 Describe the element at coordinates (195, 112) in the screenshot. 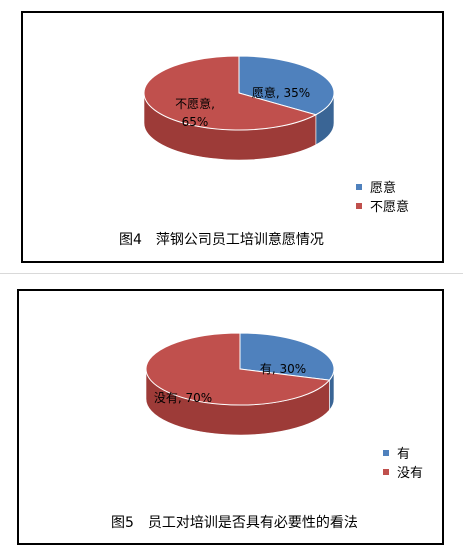

I see `data-label: 不愿意, 65%` at that location.